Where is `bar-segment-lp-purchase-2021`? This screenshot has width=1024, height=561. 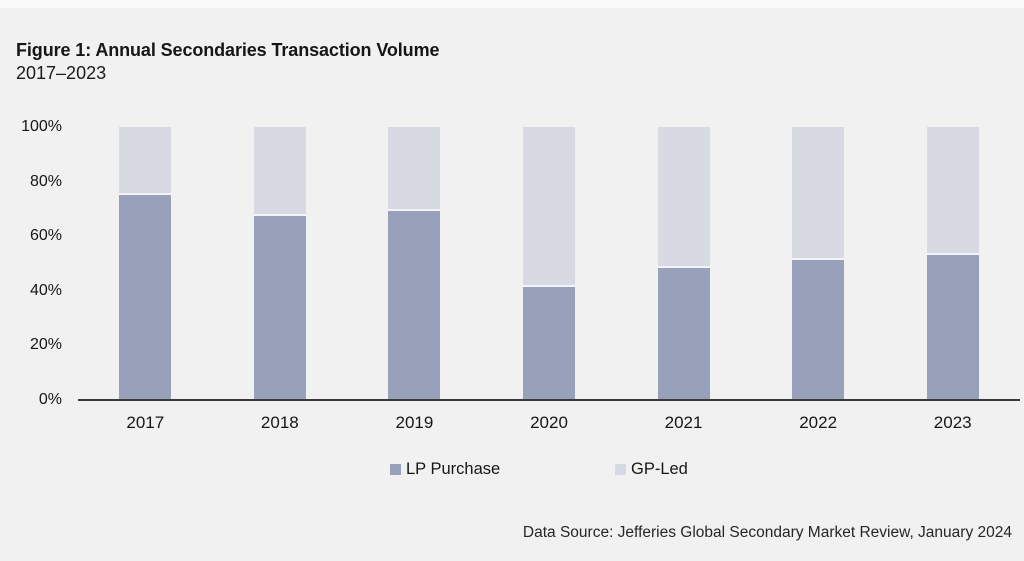 bar-segment-lp-purchase-2021 is located at coordinates (683, 333).